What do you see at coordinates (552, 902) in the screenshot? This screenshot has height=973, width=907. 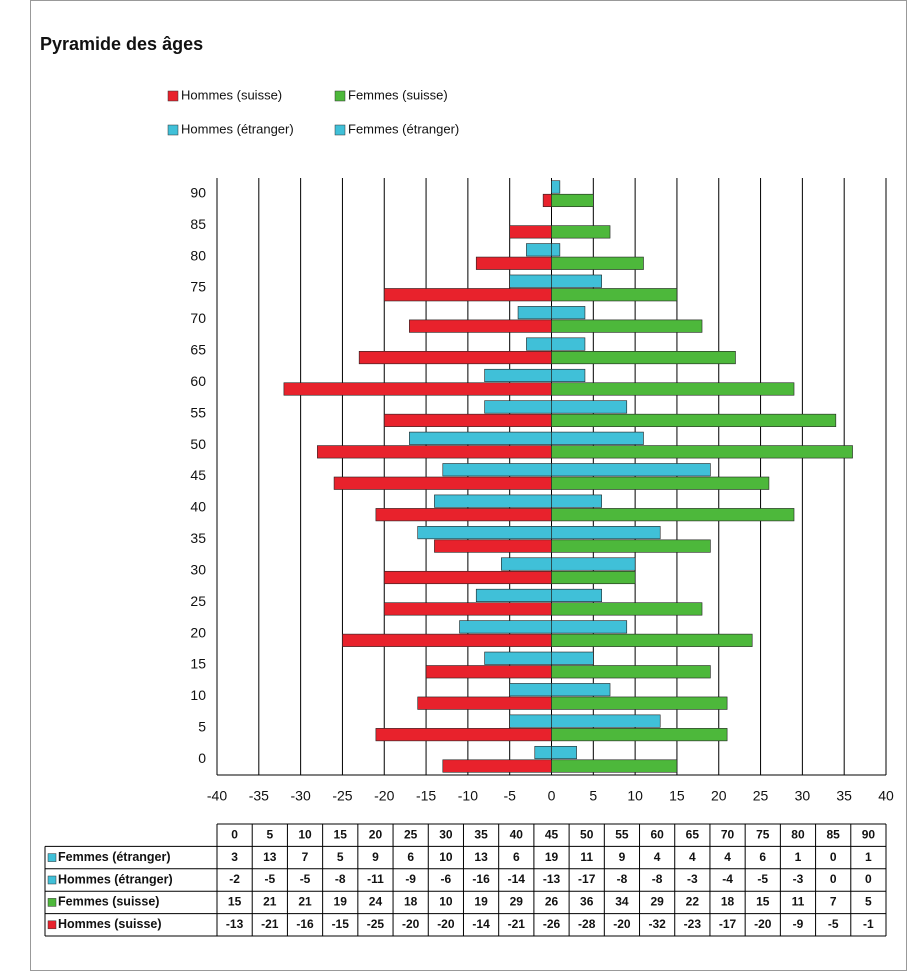 I see `table-cell: 26` at bounding box center [552, 902].